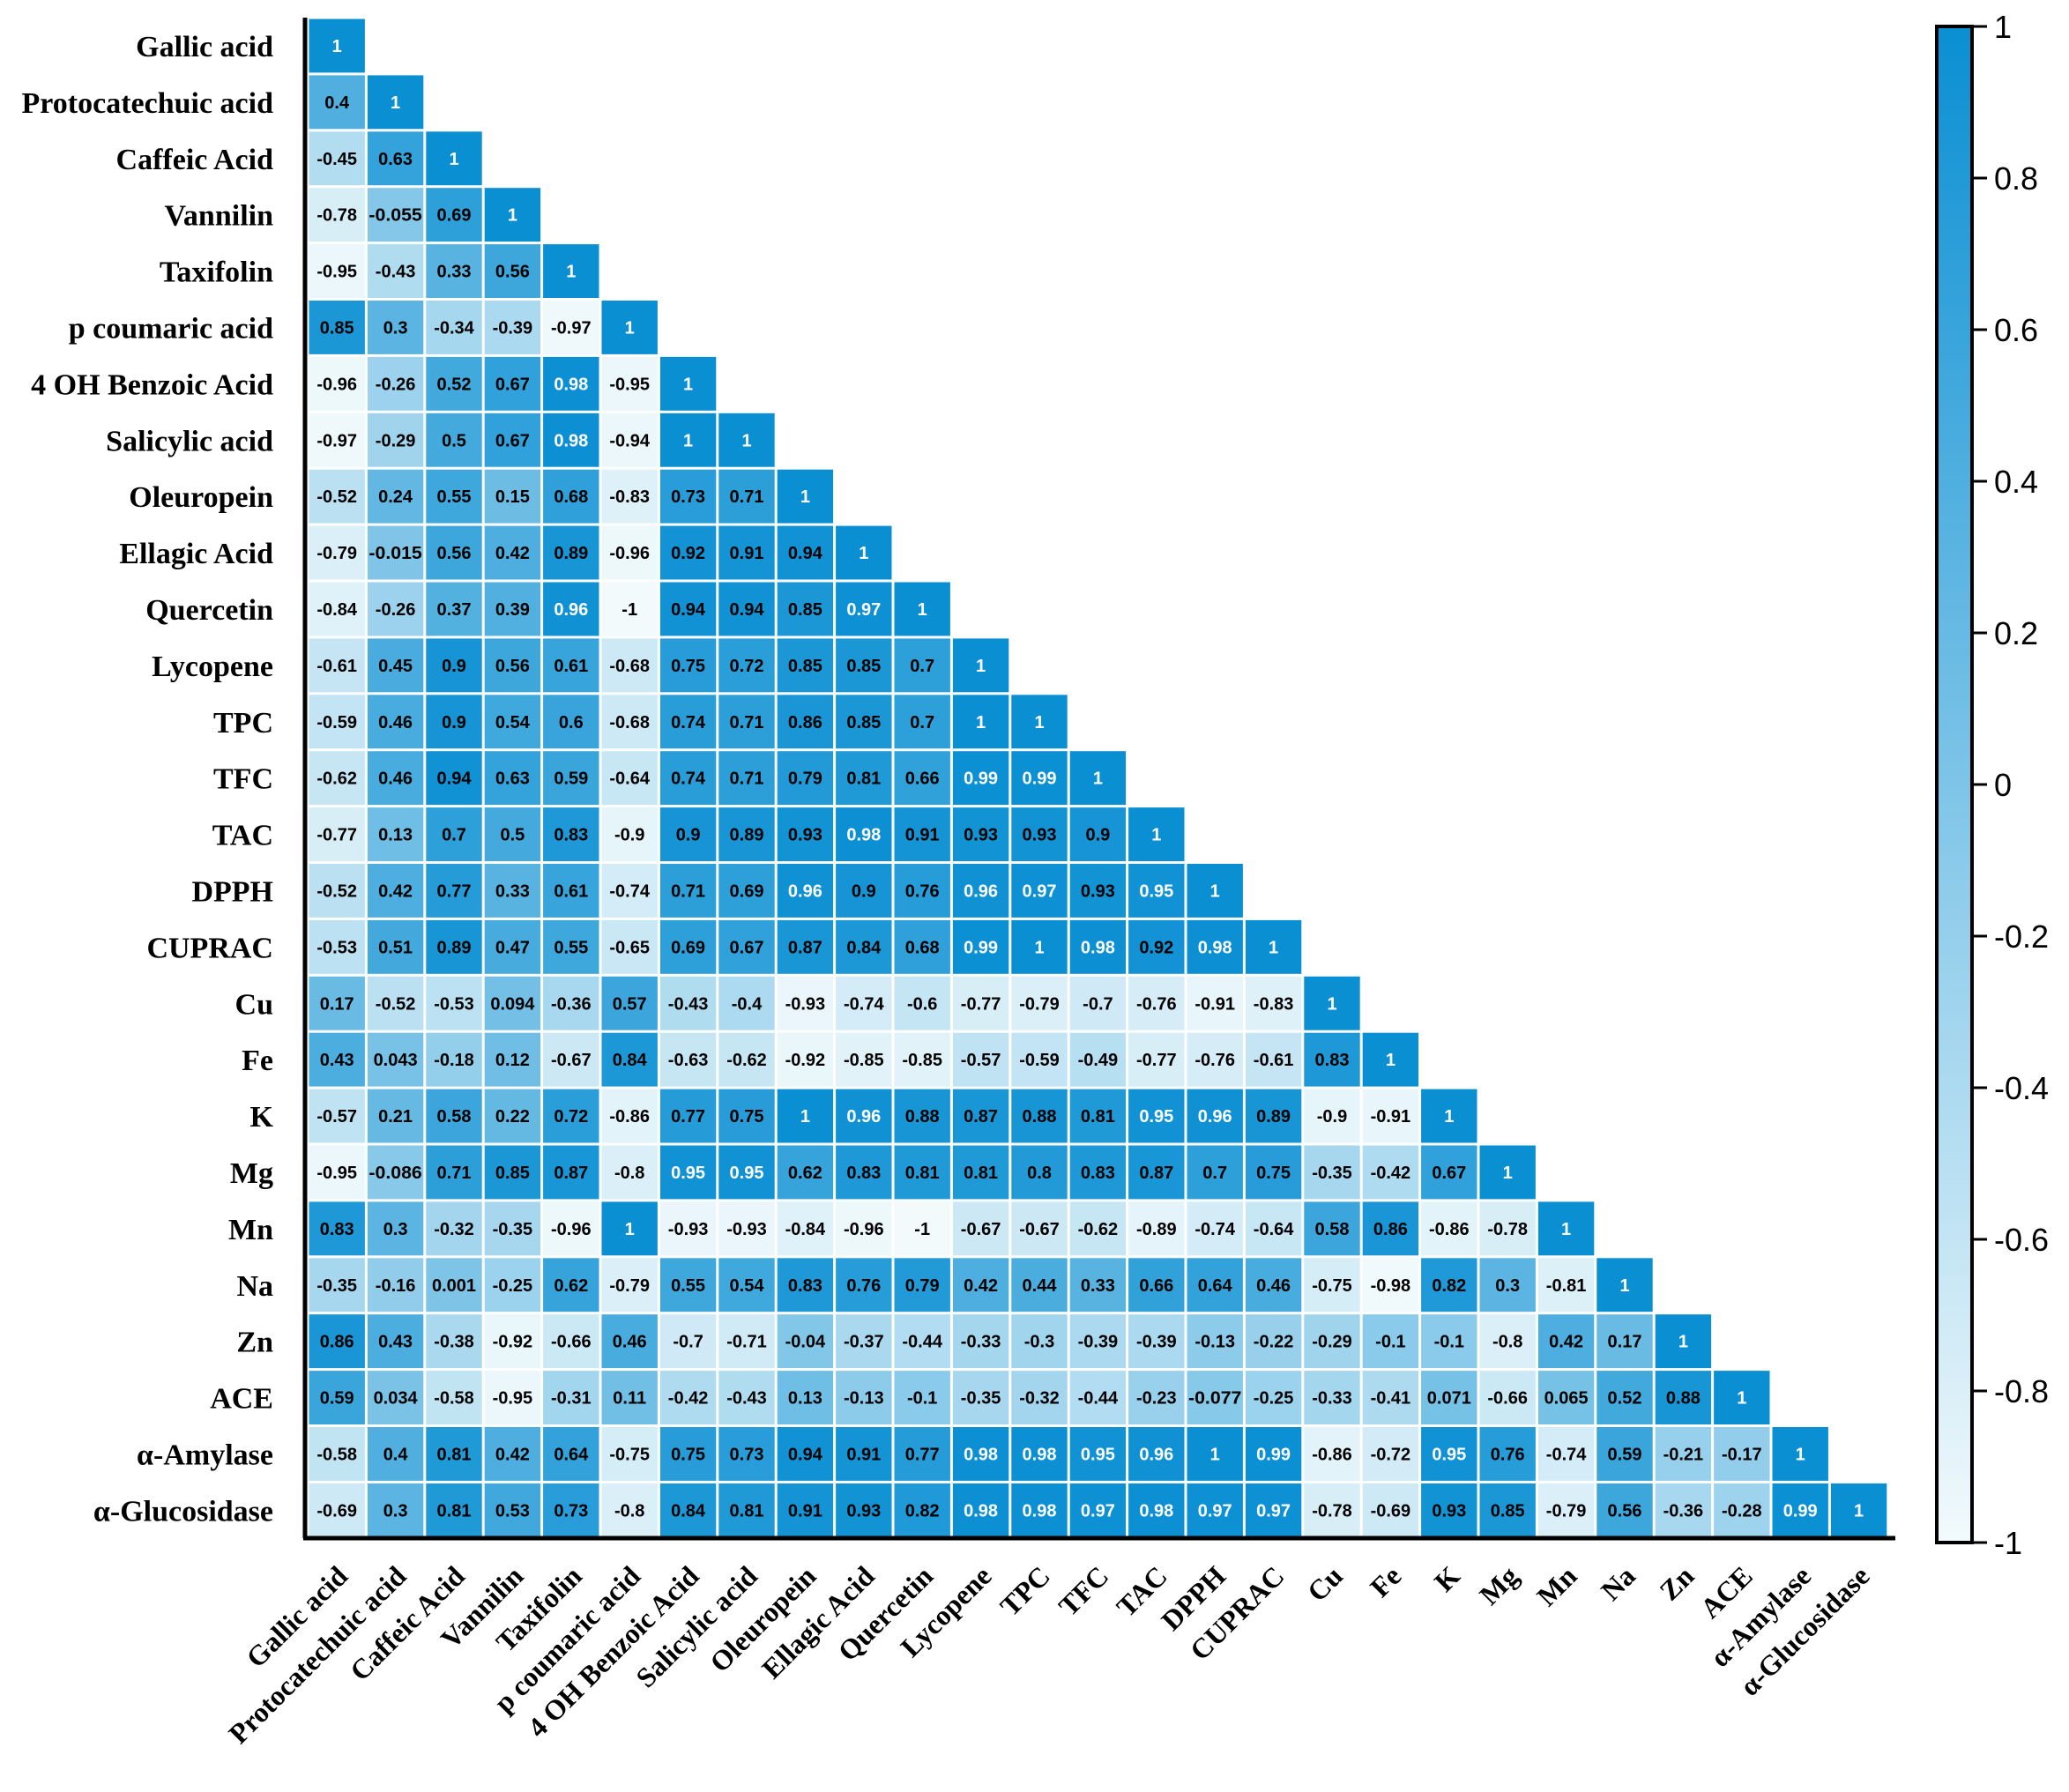  Describe the element at coordinates (688, 891) in the screenshot. I see `heatmap-cell-value: 0.71` at that location.